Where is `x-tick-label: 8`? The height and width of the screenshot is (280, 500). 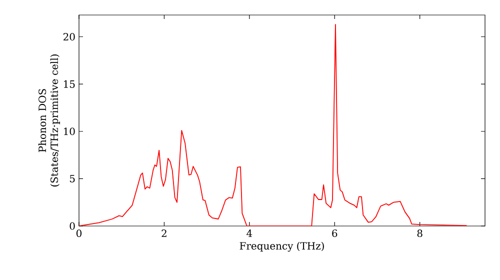
x-tick-label: 8 is located at coordinates (419, 234).